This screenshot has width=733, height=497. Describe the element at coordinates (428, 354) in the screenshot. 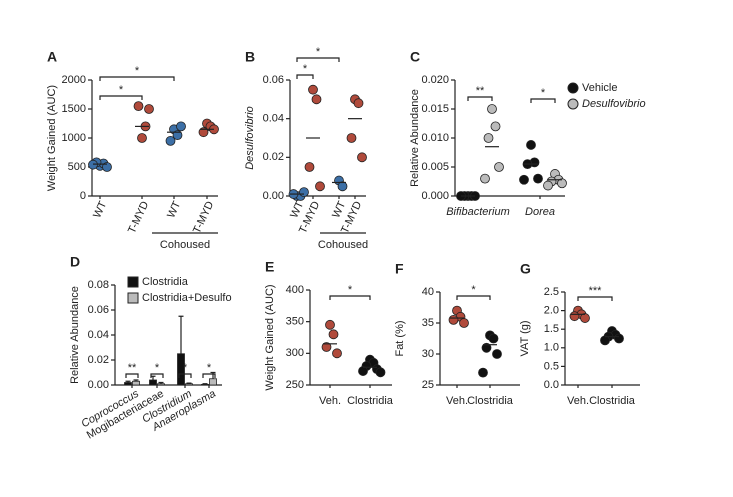

I see `y-tick-label: 30` at that location.